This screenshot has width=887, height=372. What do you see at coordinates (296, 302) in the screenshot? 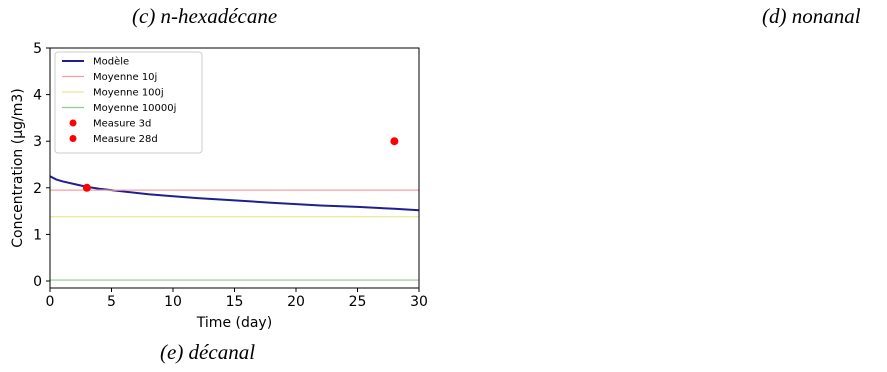
I see `x-tick-label-4: 20` at bounding box center [296, 302].